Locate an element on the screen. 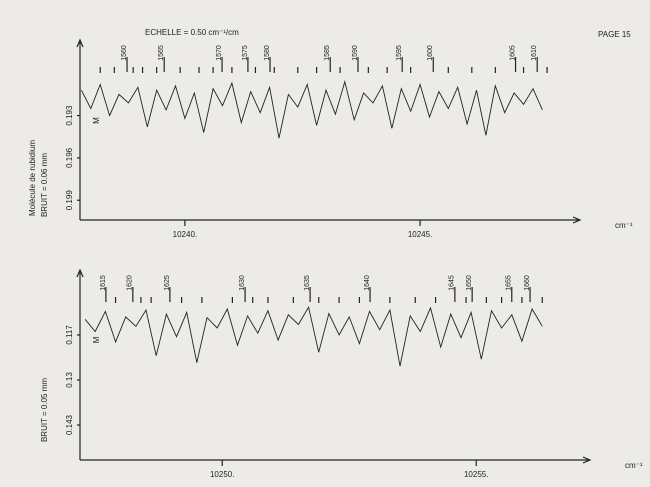  line-number: 1610 is located at coordinates (534, 53).